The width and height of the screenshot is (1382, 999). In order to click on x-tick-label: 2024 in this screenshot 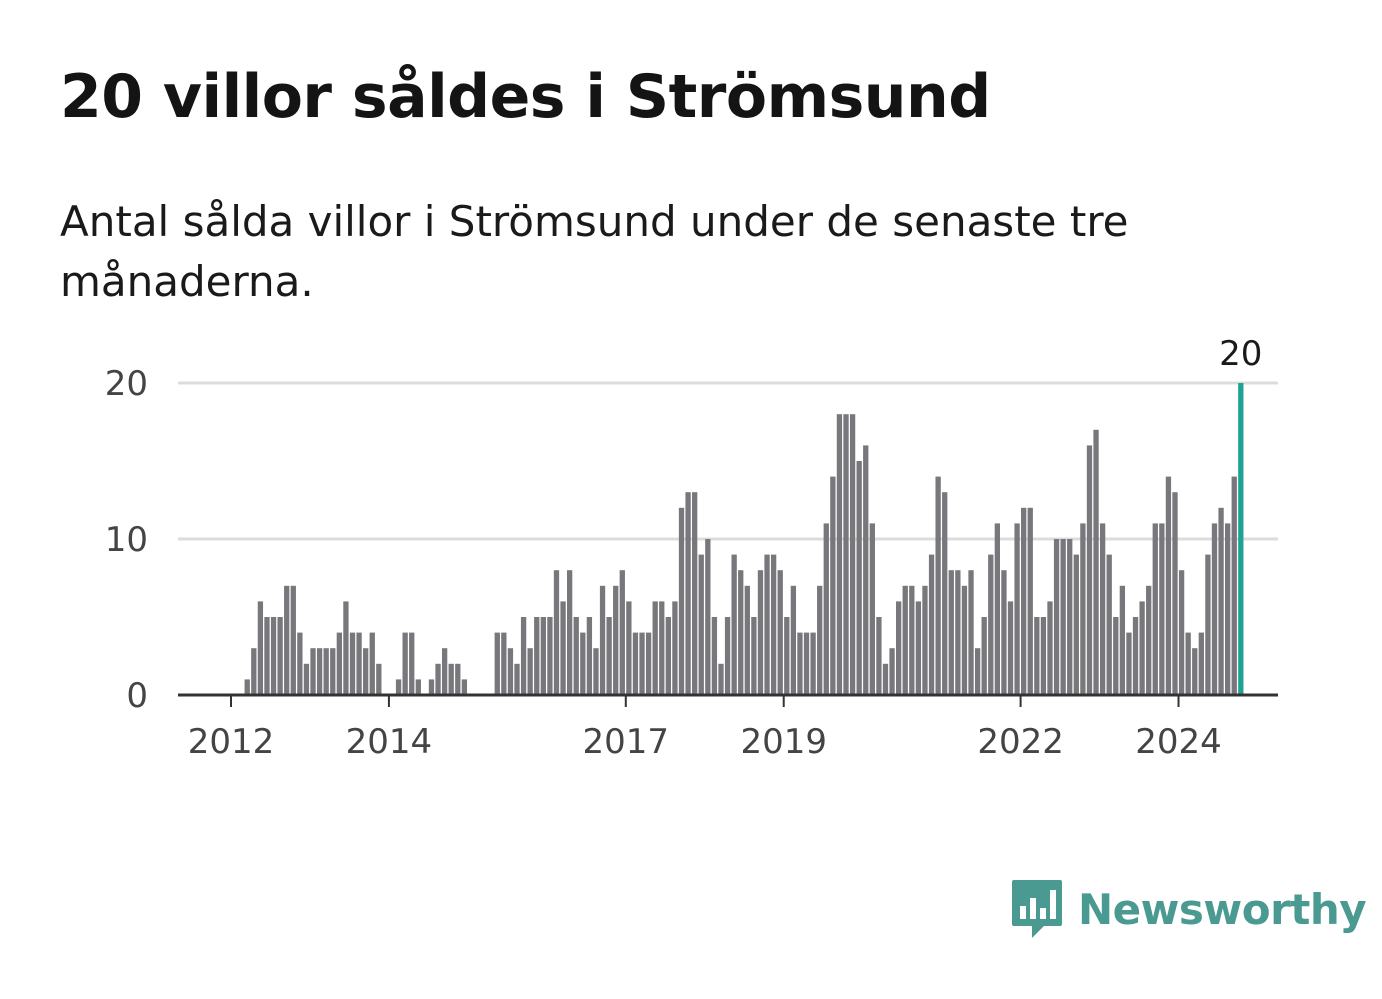, I will do `click(1178, 742)`.